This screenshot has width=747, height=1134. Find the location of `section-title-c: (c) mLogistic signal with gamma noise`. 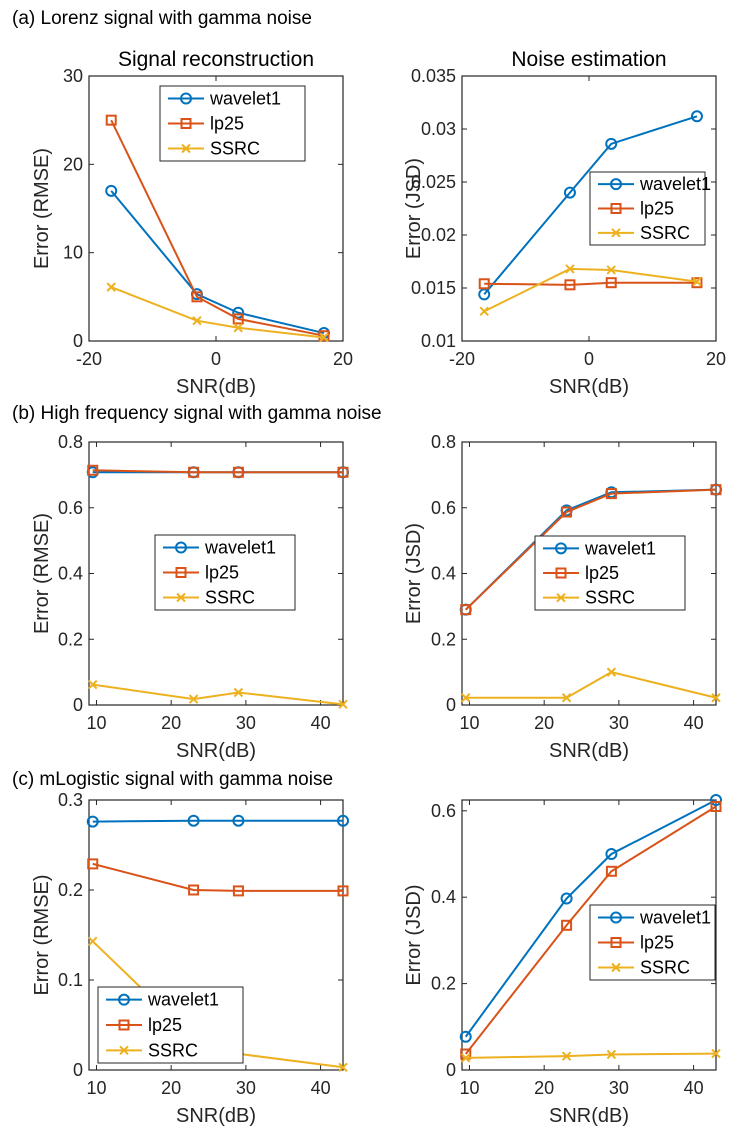

section-title-c: (c) mLogistic signal with gamma noise is located at coordinates (173, 779).